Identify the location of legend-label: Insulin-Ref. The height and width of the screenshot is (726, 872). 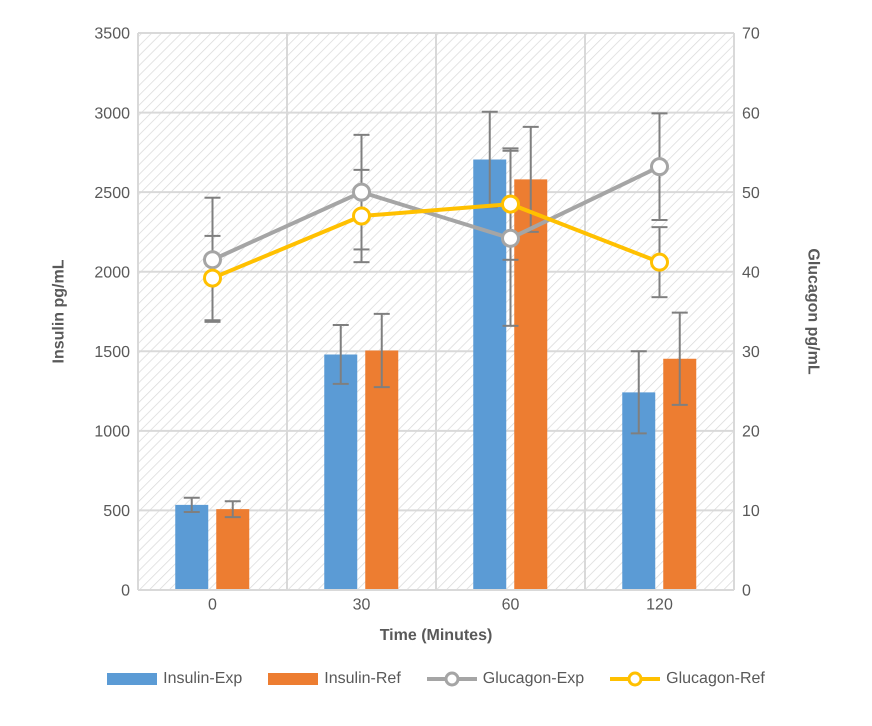
(362, 679).